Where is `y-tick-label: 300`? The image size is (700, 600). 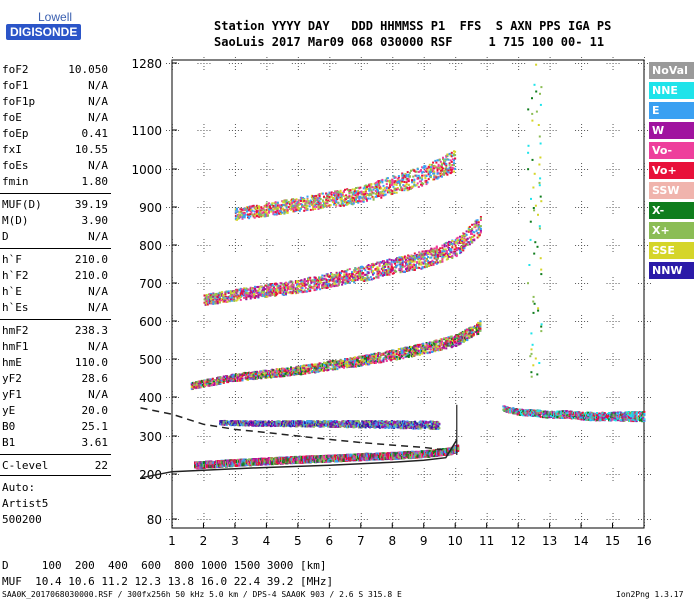 y-tick-label: 300 is located at coordinates (150, 437).